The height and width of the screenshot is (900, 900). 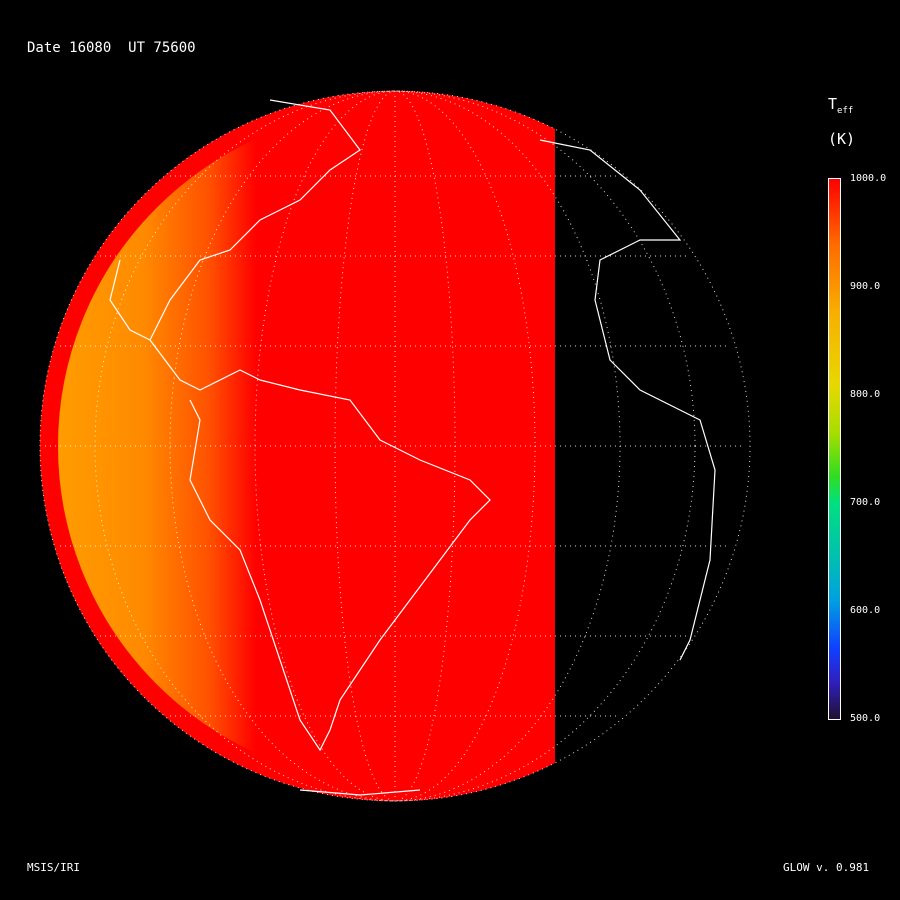 What do you see at coordinates (865, 610) in the screenshot?
I see `colorbar-tick: 600.0` at bounding box center [865, 610].